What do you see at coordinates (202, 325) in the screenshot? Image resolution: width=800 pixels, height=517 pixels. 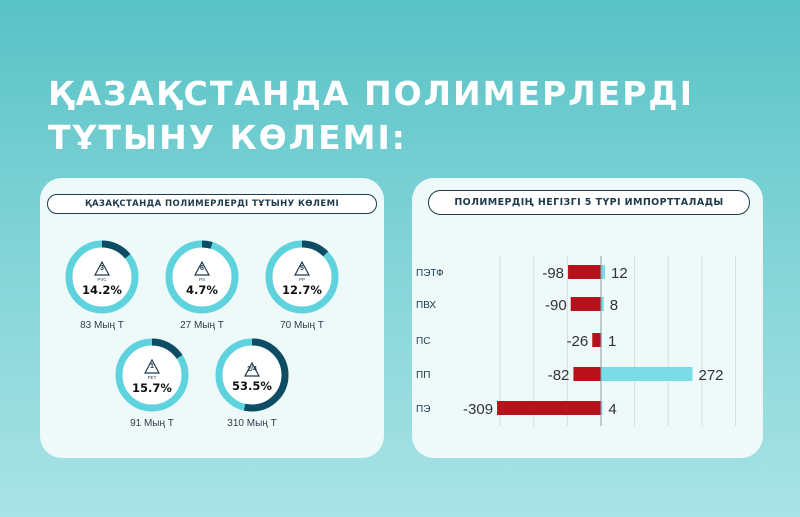 I see `volume-label: 27 Мың Т` at bounding box center [202, 325].